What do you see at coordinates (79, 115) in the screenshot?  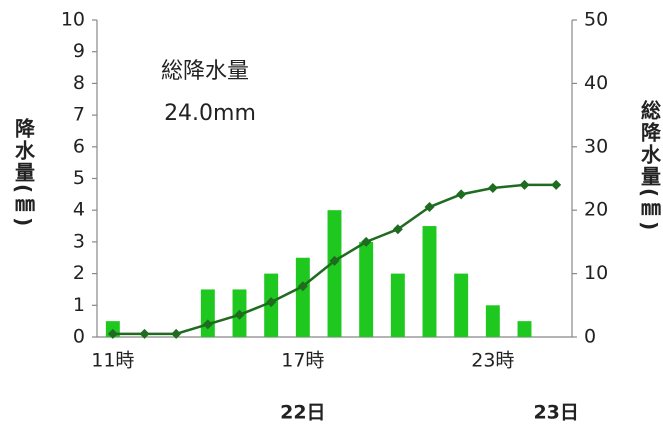 I see `y-tick-label: 7` at bounding box center [79, 115].